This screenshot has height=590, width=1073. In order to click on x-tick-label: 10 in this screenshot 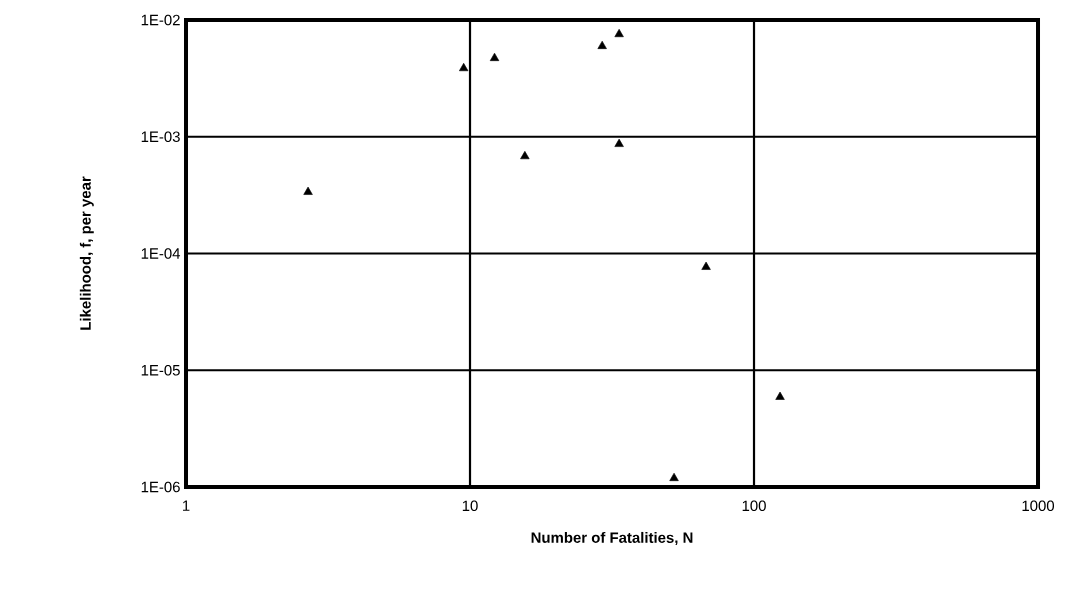, I will do `click(470, 506)`.